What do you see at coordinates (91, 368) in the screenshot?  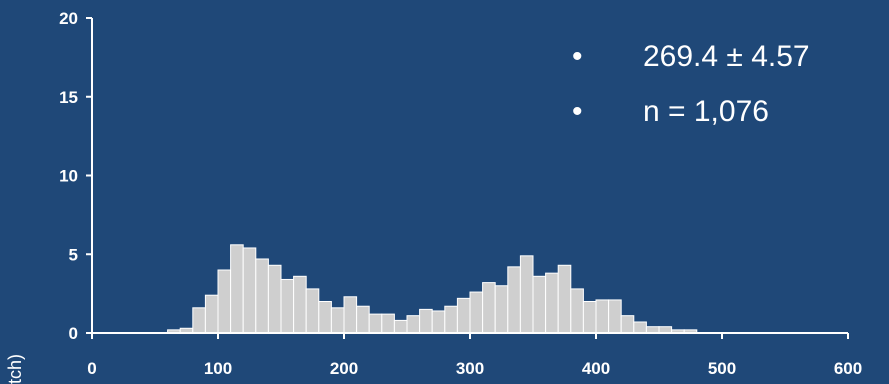 I see `x-tick-label: 0` at bounding box center [91, 368].